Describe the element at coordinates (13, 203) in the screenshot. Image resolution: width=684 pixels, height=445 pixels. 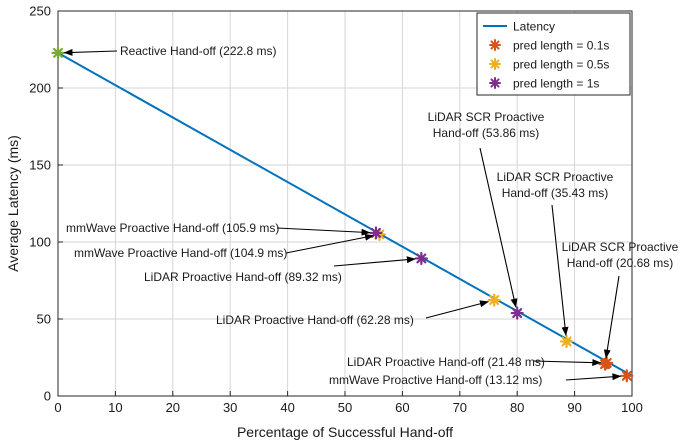
I see `y-axis-label: Average Latency (ms)` at that location.